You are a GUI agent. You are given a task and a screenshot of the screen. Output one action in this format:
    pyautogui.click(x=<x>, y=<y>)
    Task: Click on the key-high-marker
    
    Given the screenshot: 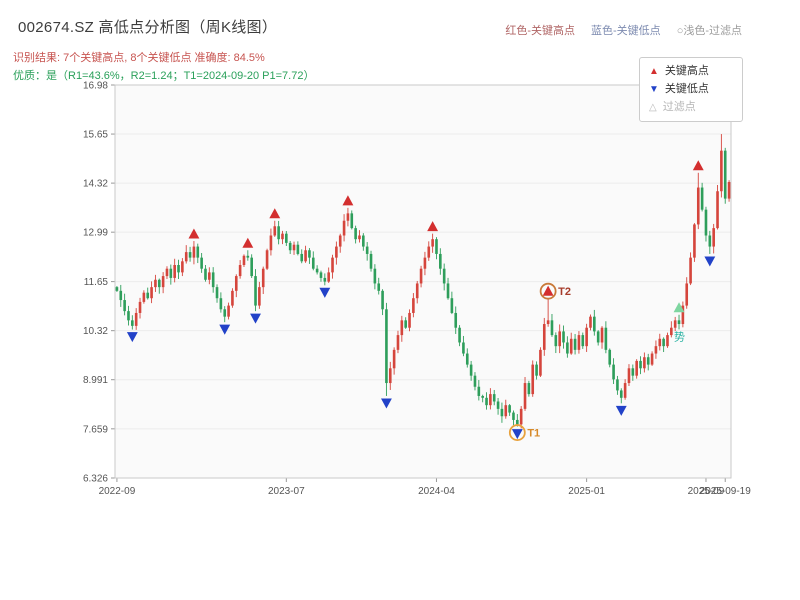 What is the action you would take?
    pyautogui.click(x=698, y=165)
    